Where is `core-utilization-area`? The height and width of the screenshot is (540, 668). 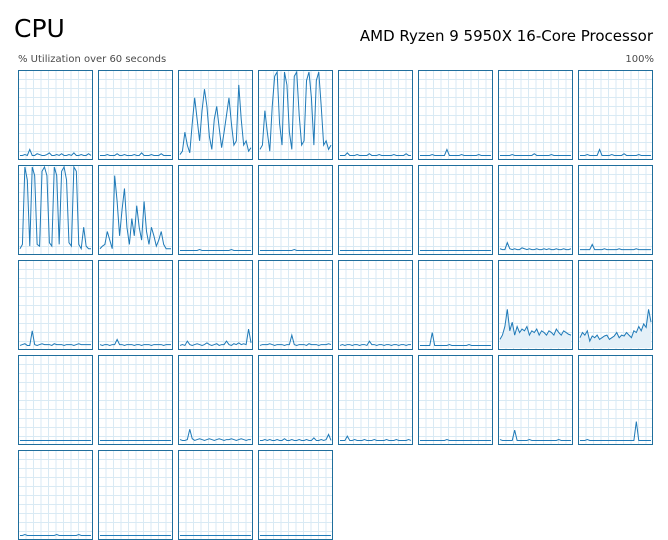 core-utilization-area is located at coordinates (535, 329).